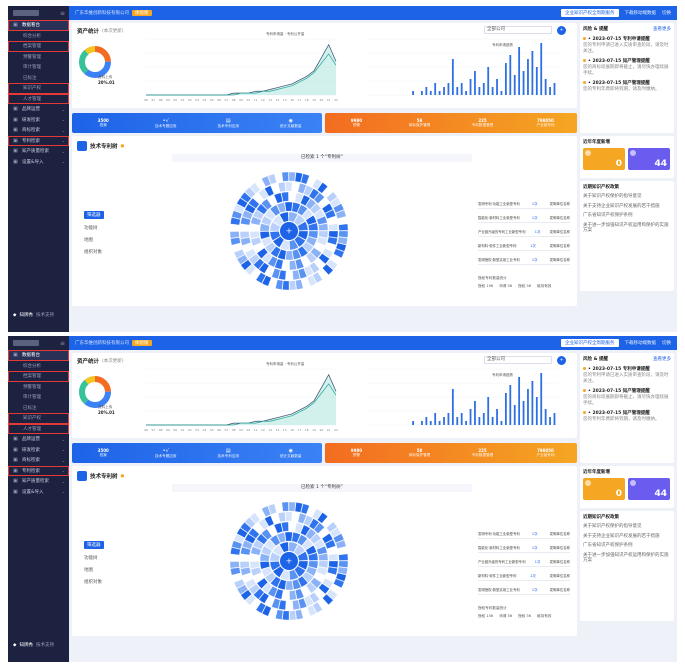 The height and width of the screenshot is (672, 685). What do you see at coordinates (38, 78) in the screenshot?
I see `sidebar-item: 已标注` at bounding box center [38, 78].